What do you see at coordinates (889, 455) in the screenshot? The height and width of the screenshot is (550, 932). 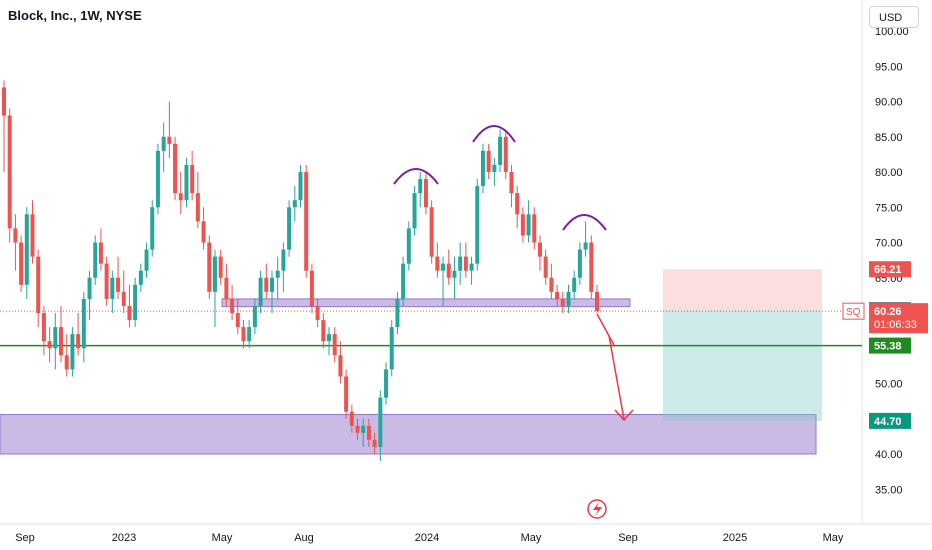 I see `y-tick-label: 40.00` at bounding box center [889, 455].